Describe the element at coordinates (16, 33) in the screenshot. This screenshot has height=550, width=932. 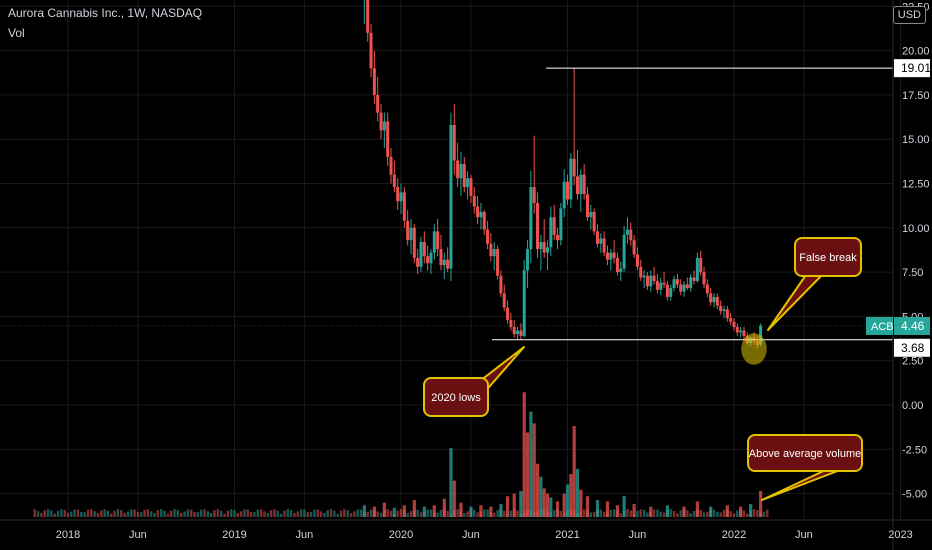
I see `volume-indicator-label: Vol` at that location.